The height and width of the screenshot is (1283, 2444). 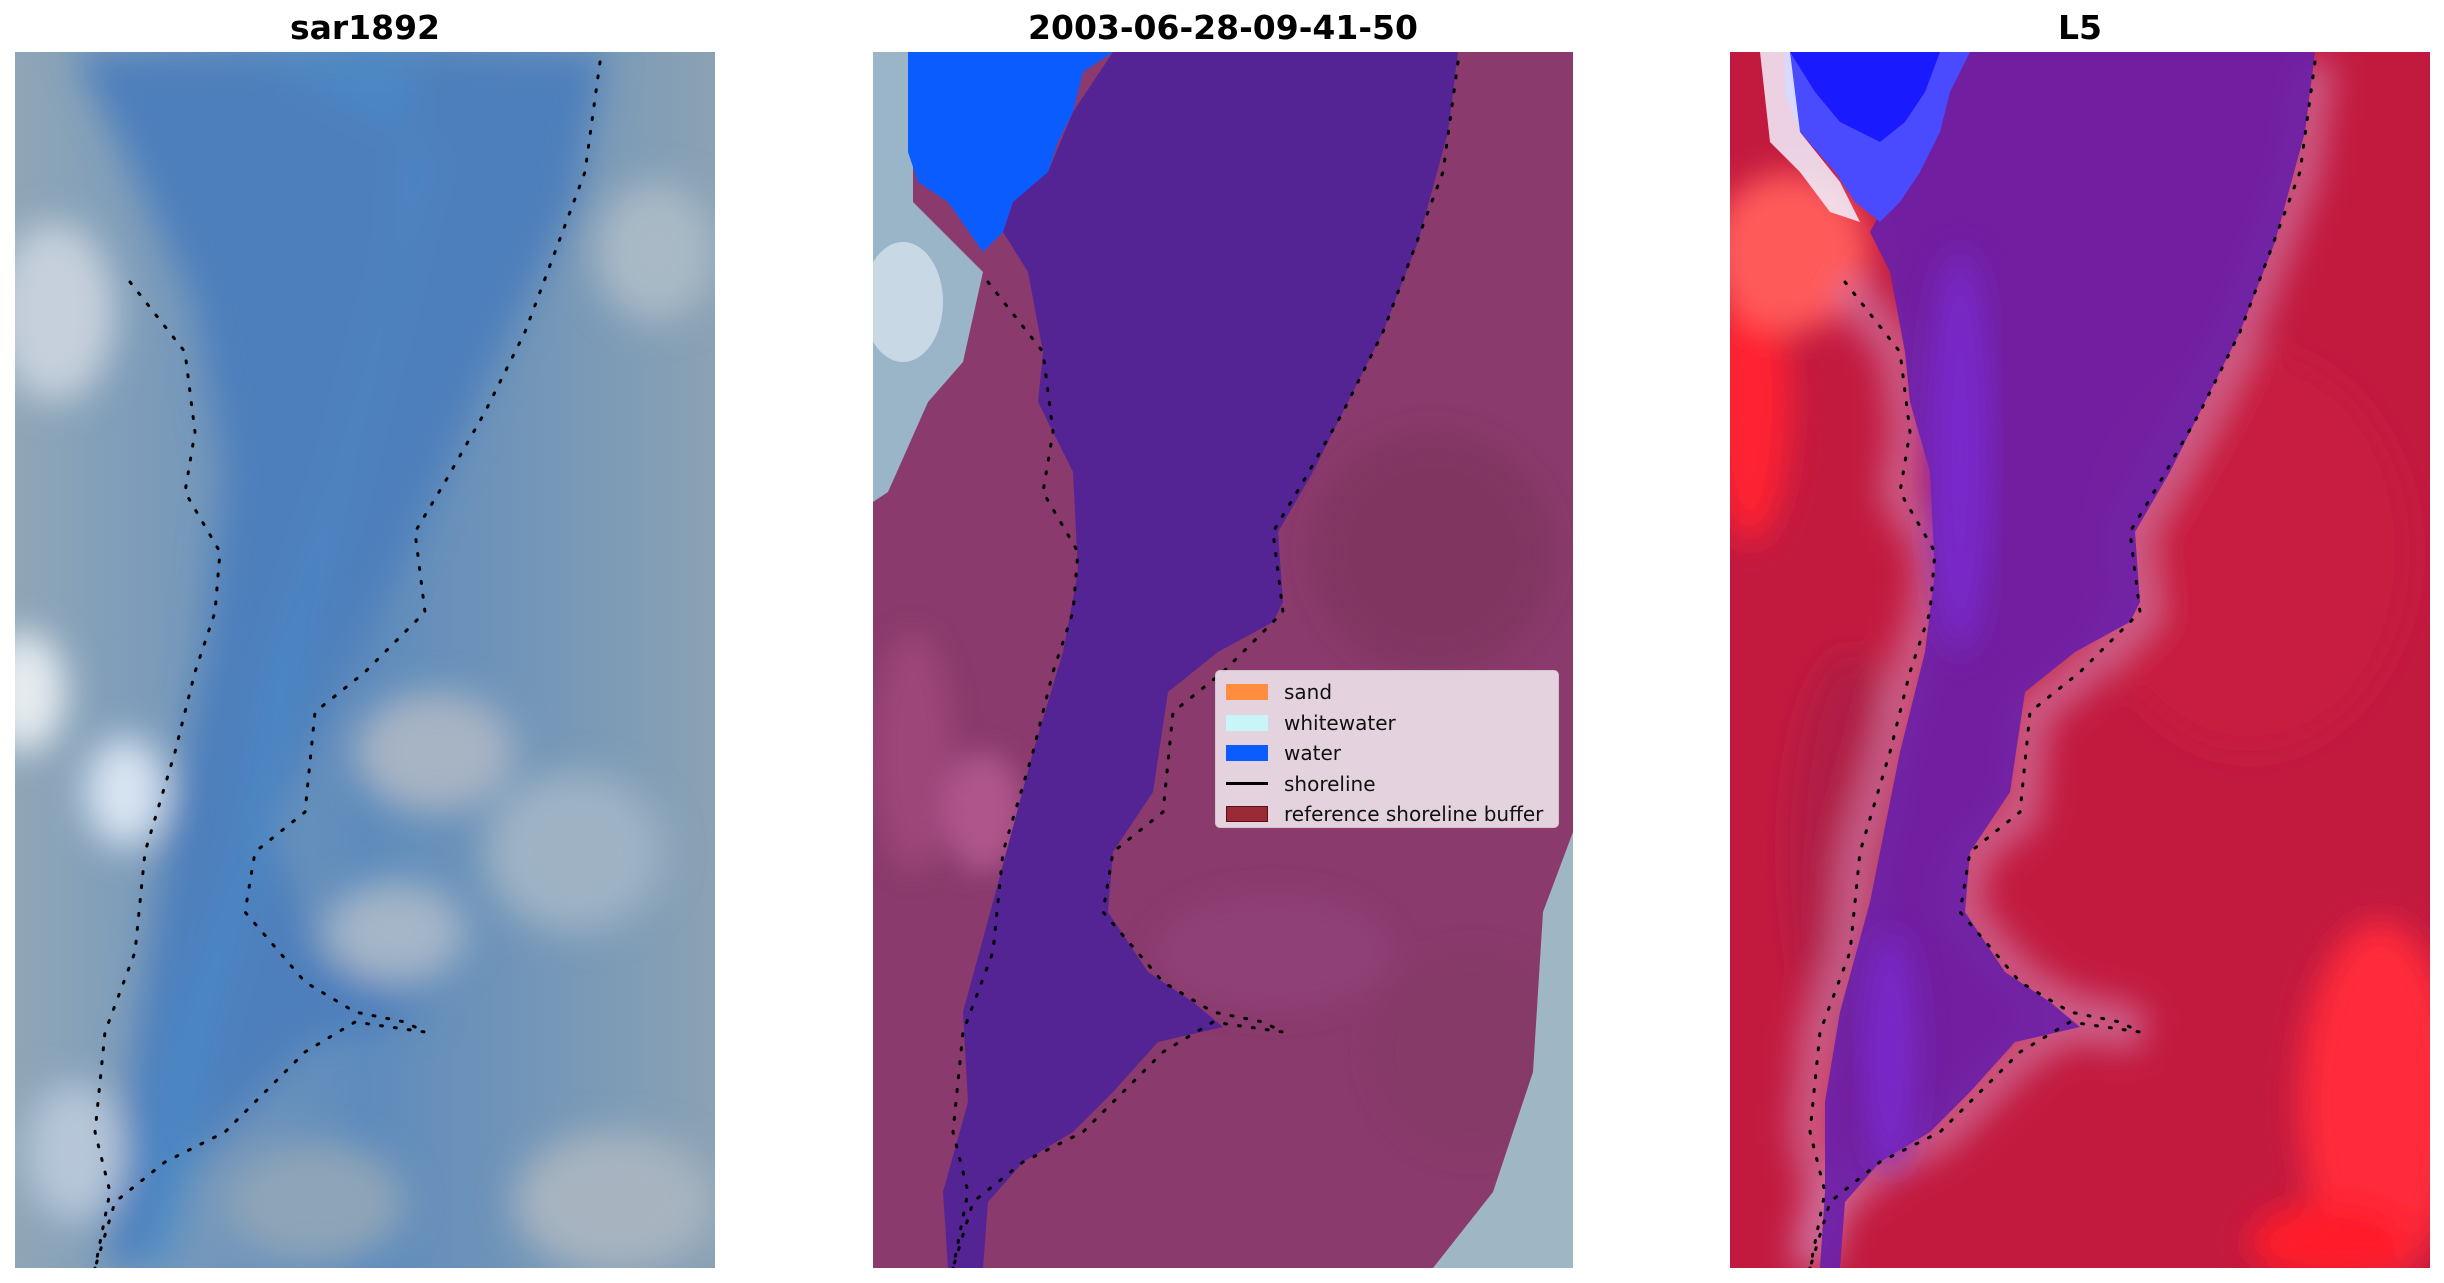 I want to click on legend-swatch-water, so click(x=1247, y=753).